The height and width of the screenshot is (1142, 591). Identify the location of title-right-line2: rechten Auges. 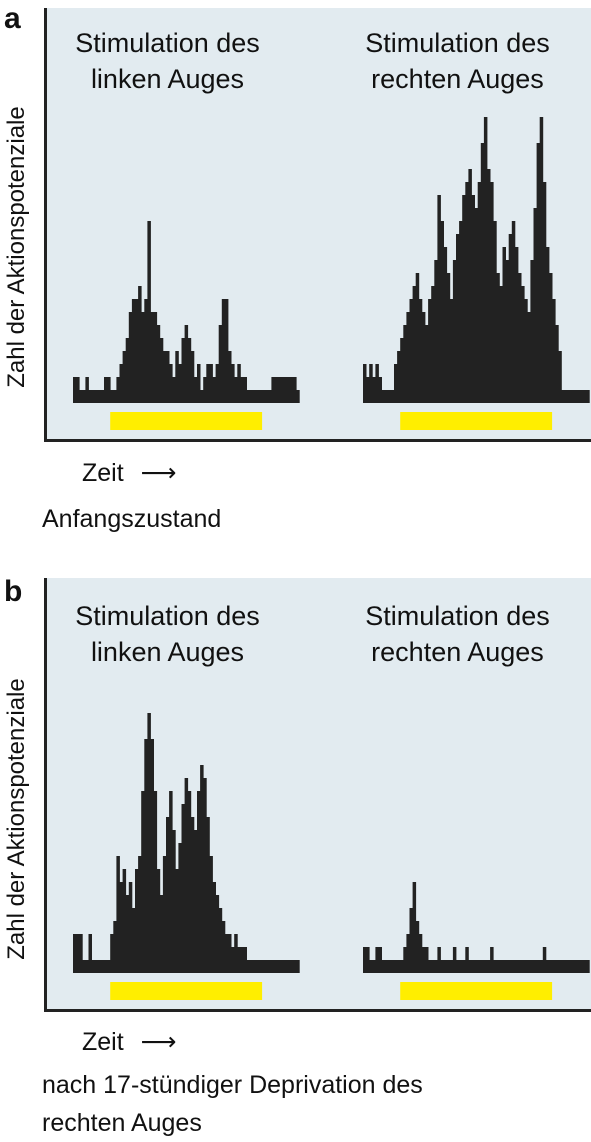
(457, 652).